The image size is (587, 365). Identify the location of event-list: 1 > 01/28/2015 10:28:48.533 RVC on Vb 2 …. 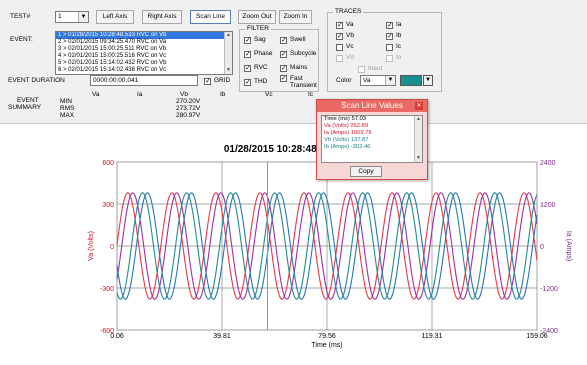
(144, 53).